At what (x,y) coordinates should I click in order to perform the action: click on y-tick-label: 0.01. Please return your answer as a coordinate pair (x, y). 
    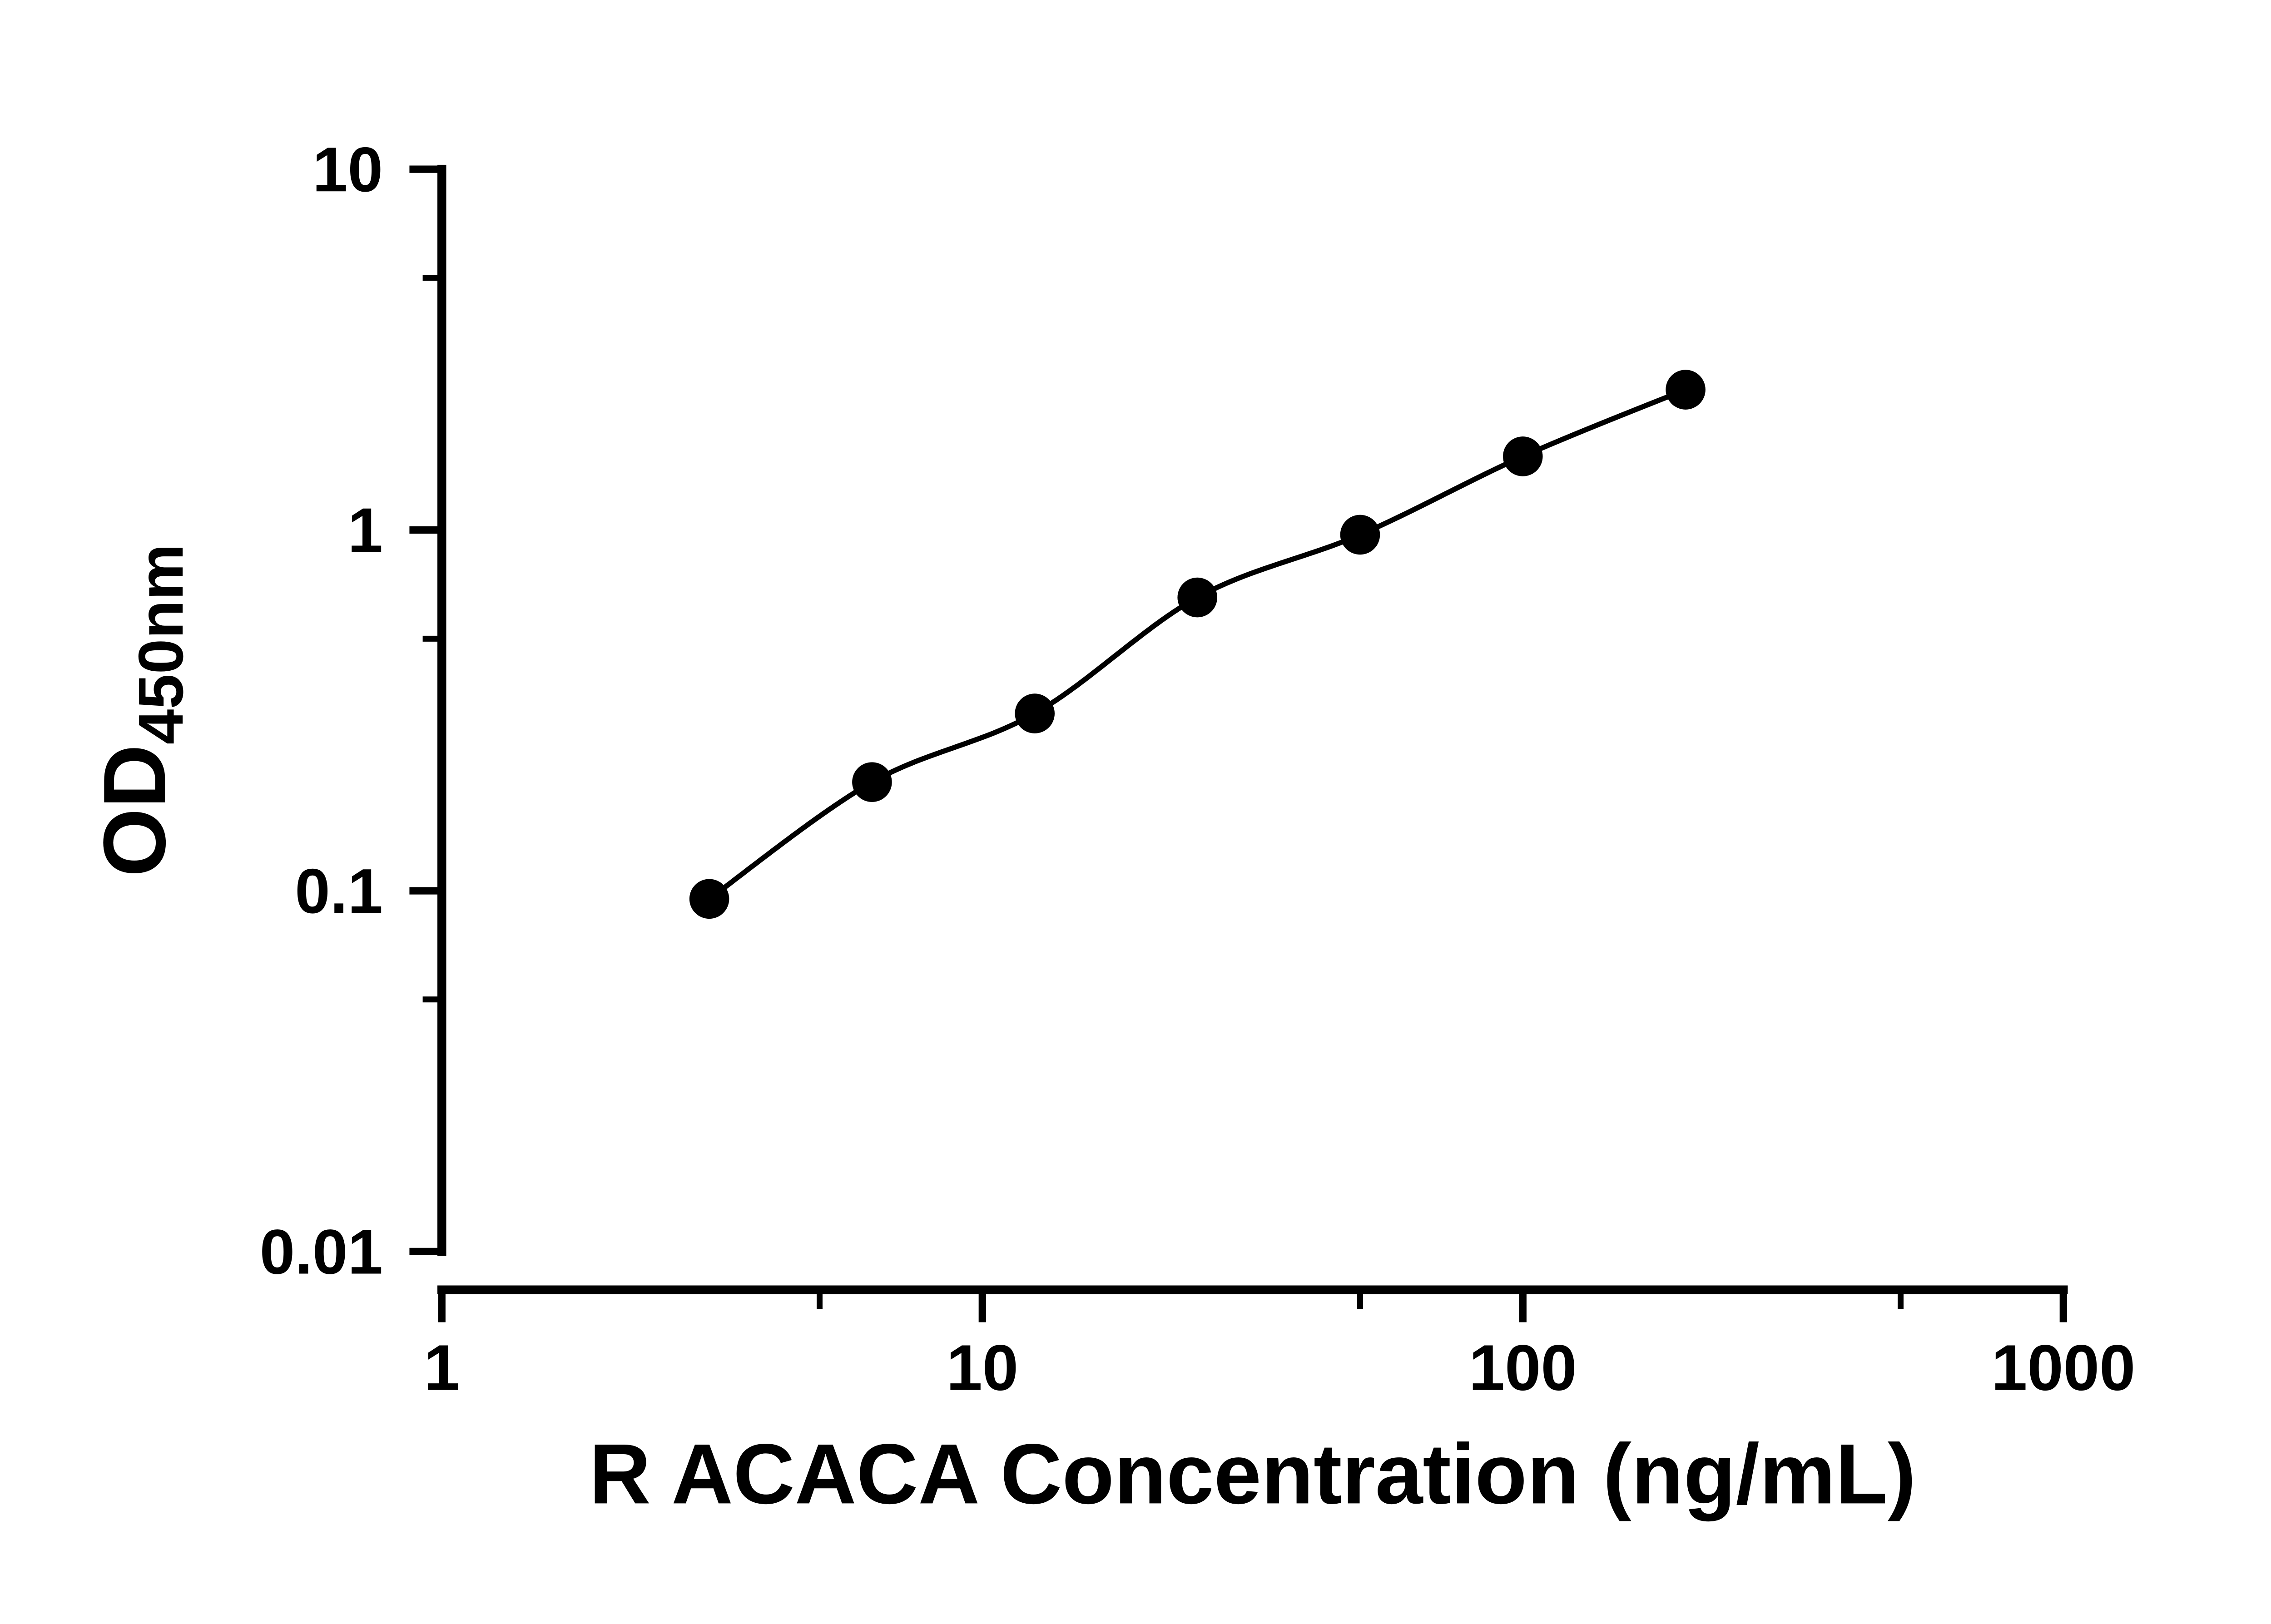
    Looking at the image, I should click on (321, 1252).